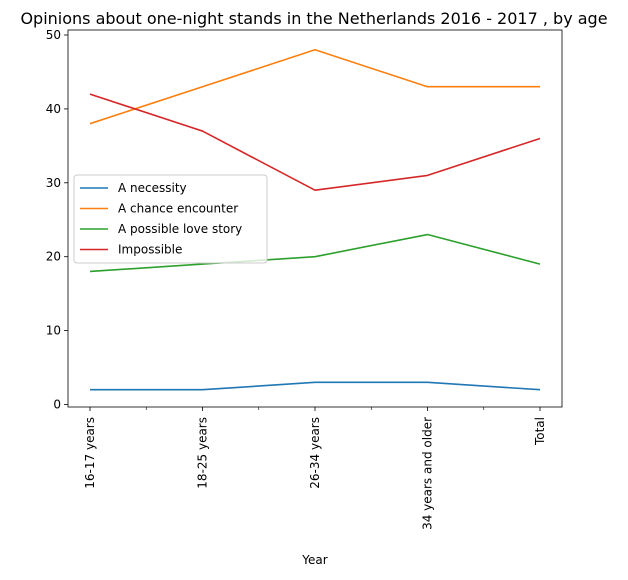 The height and width of the screenshot is (580, 628). What do you see at coordinates (315, 453) in the screenshot?
I see `x-tick-label: 26-34 years` at bounding box center [315, 453].